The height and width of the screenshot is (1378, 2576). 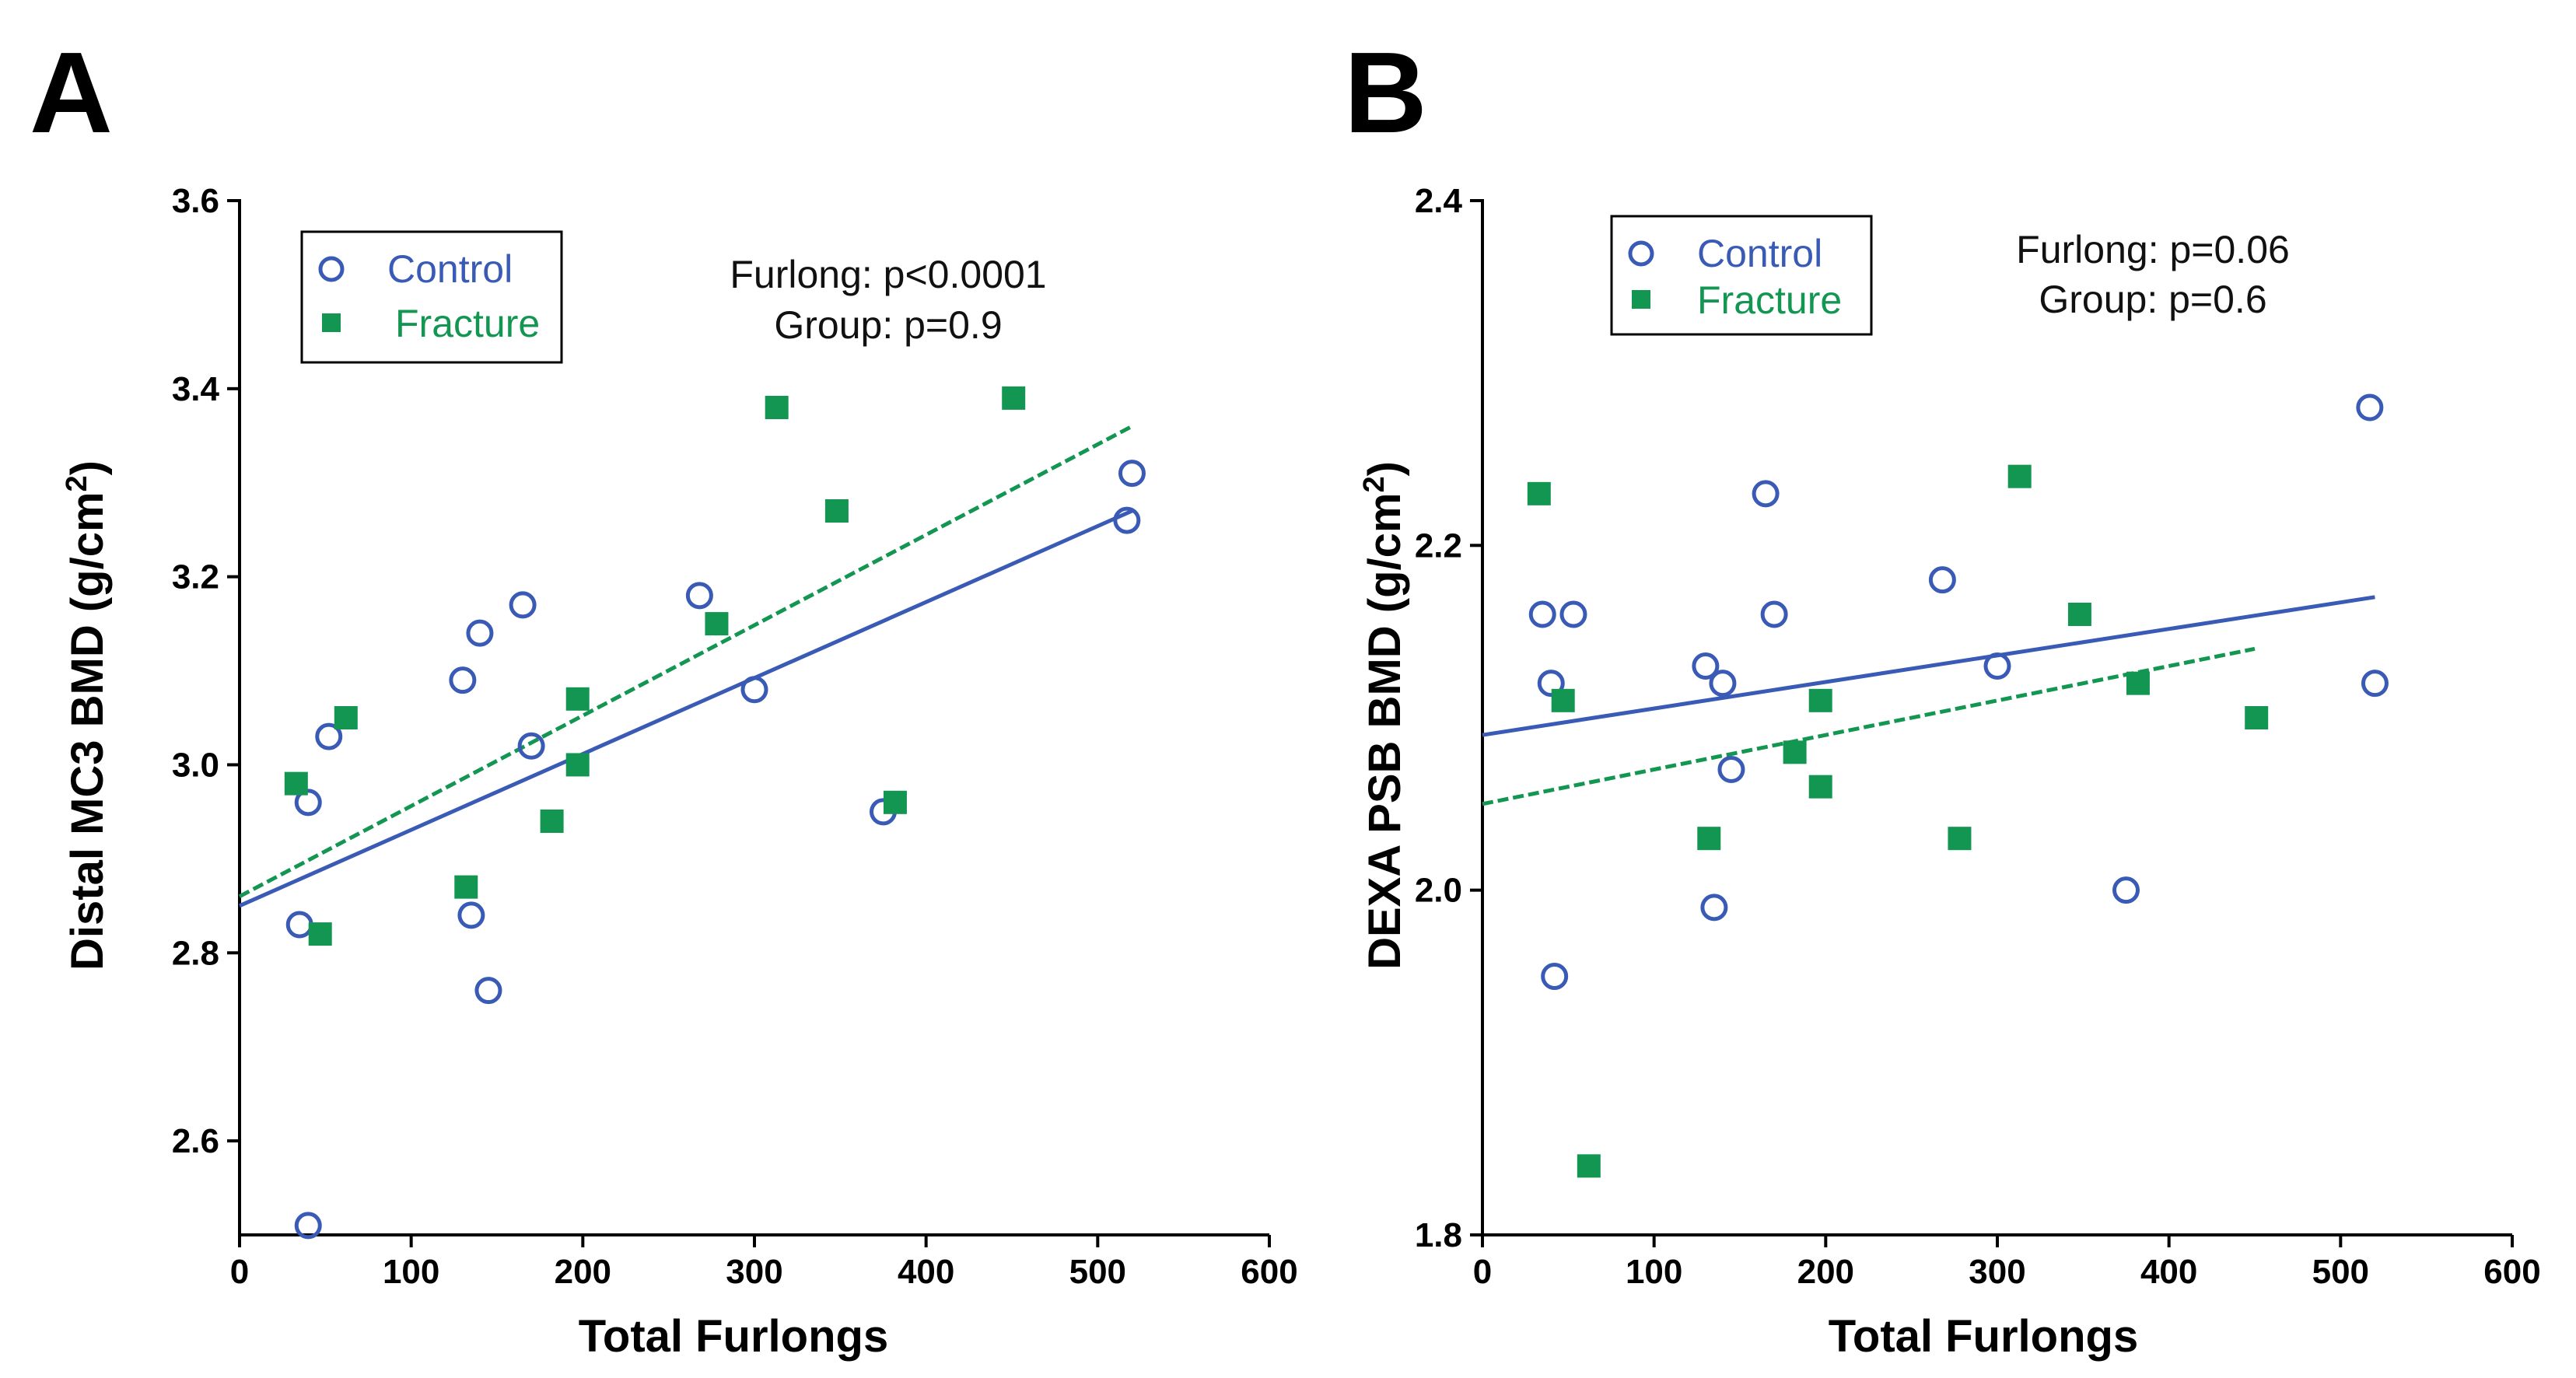 I want to click on y-tick-label-a: 3.6, so click(x=196, y=201).